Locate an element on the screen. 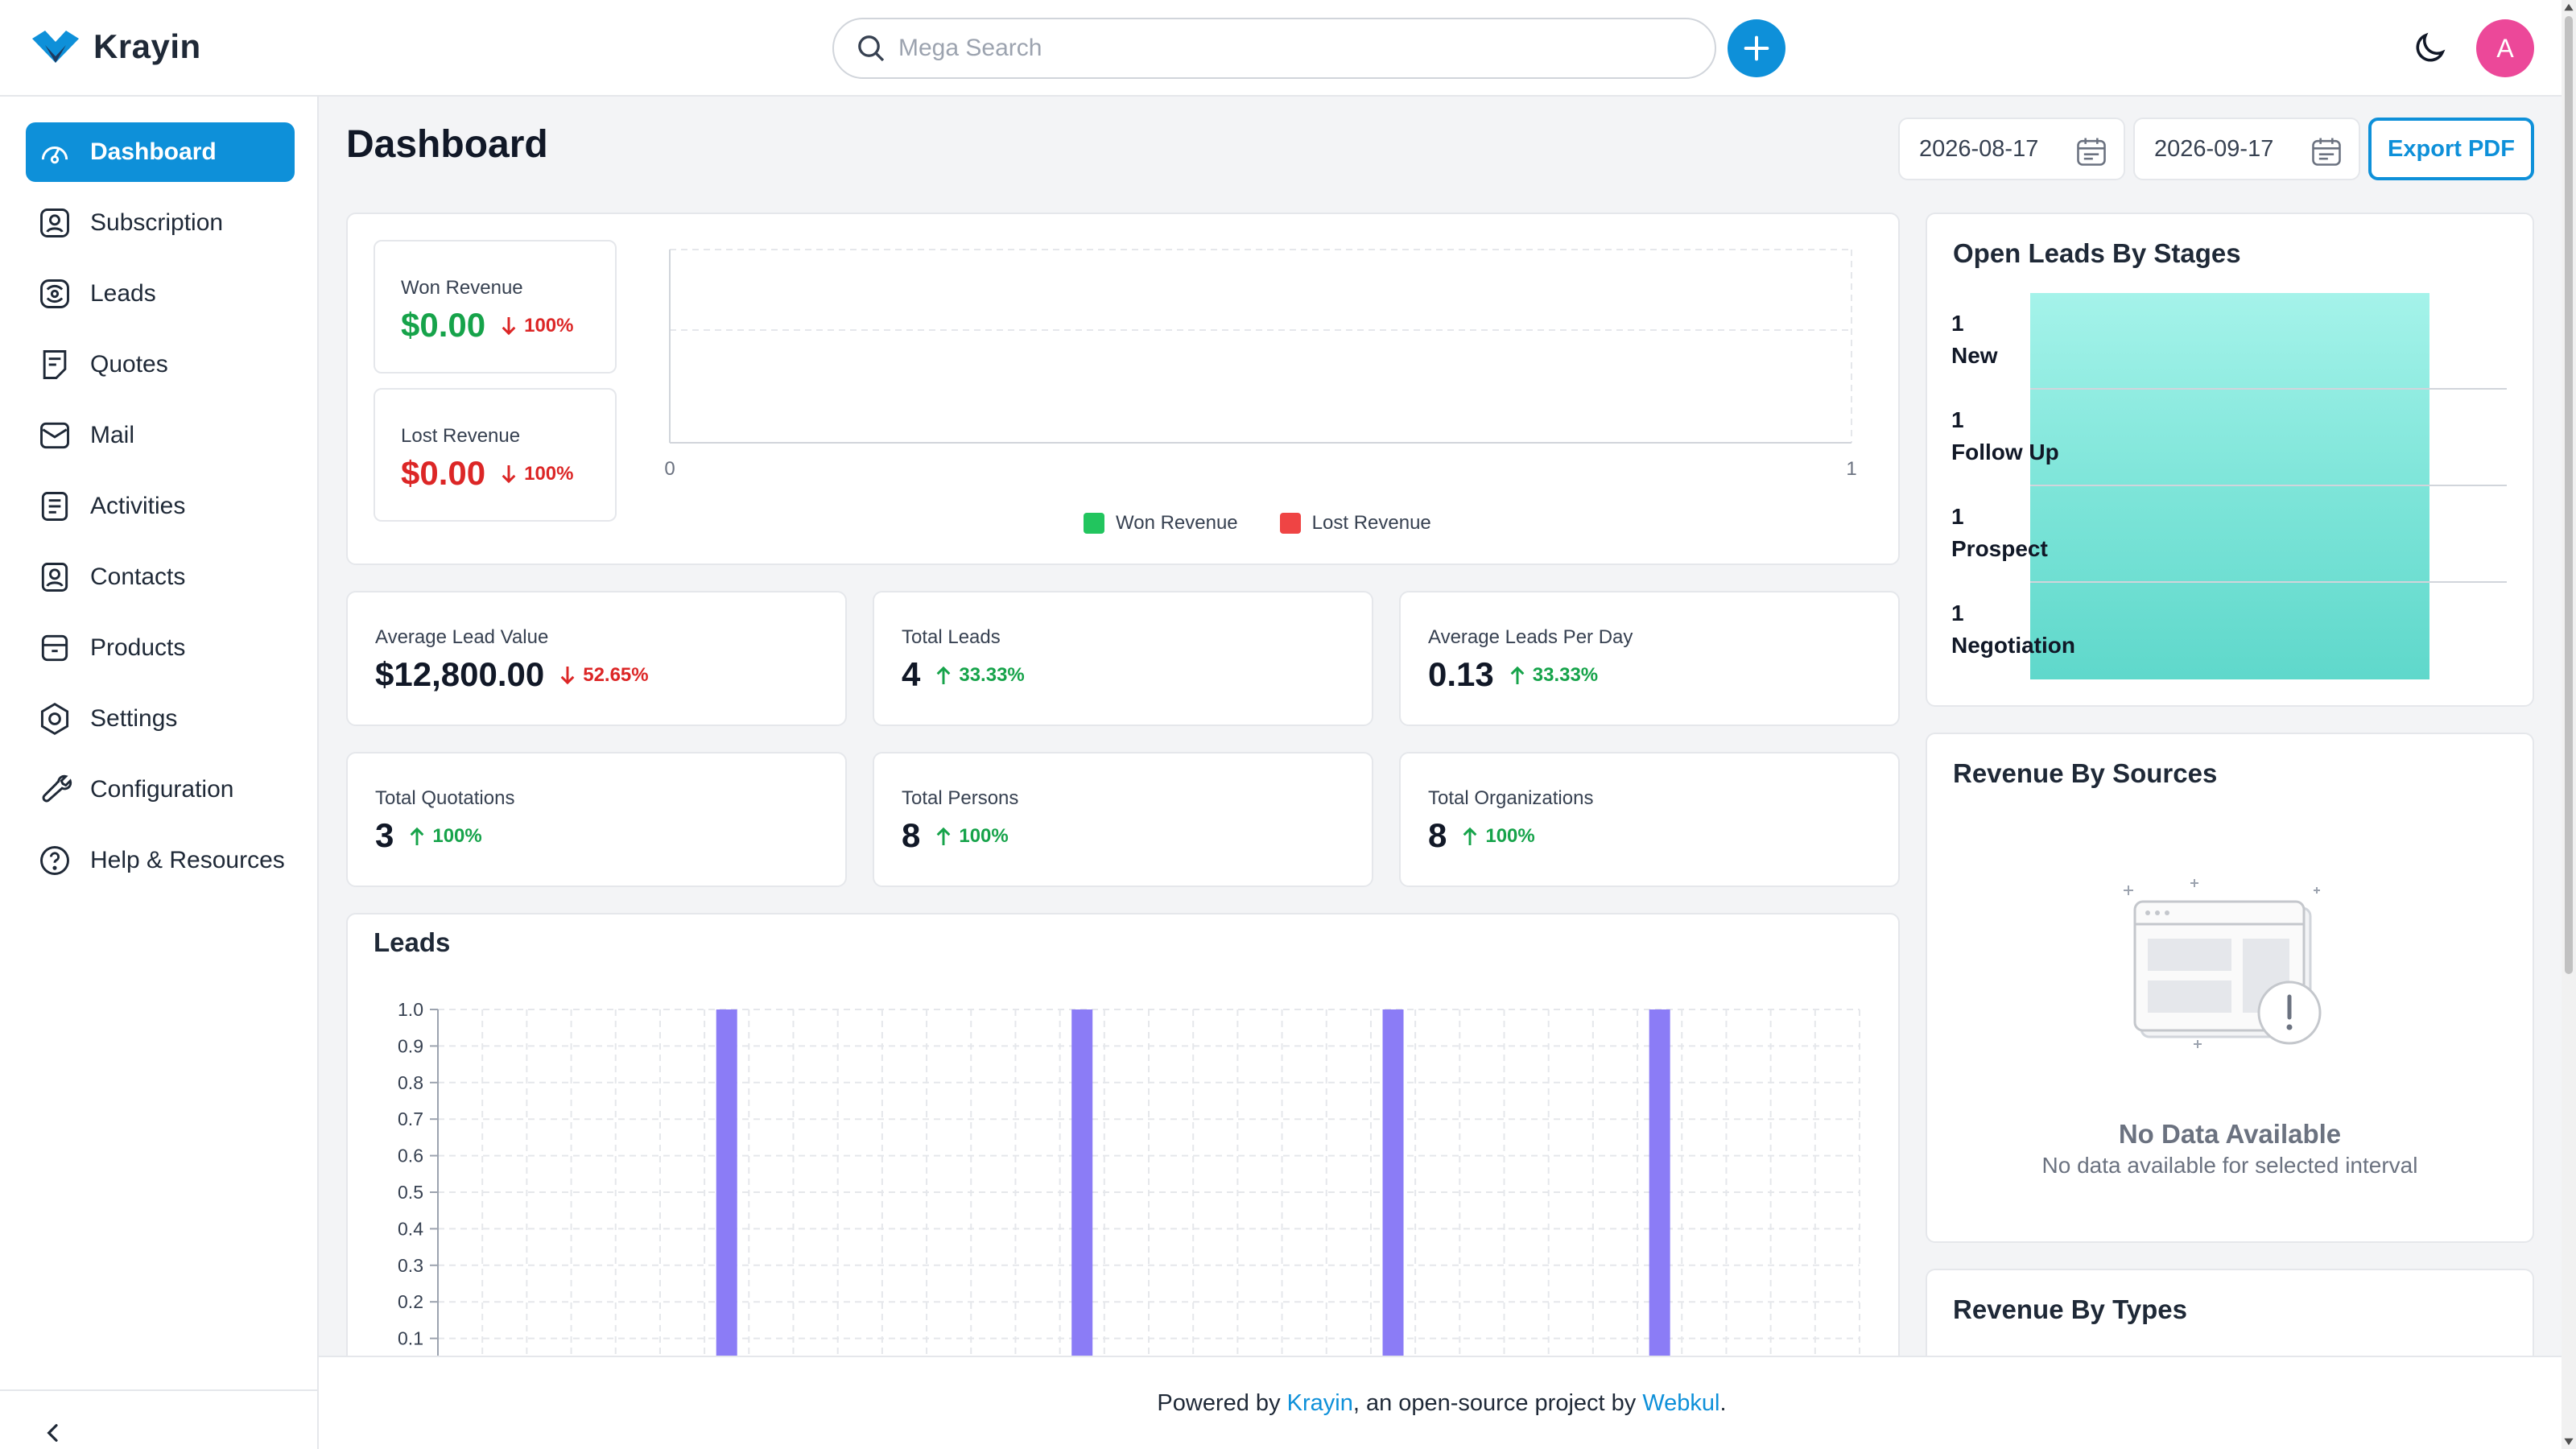  stat-card-average-lead-value: Average Lead Value $12,800.00 52.65% is located at coordinates (596, 658).